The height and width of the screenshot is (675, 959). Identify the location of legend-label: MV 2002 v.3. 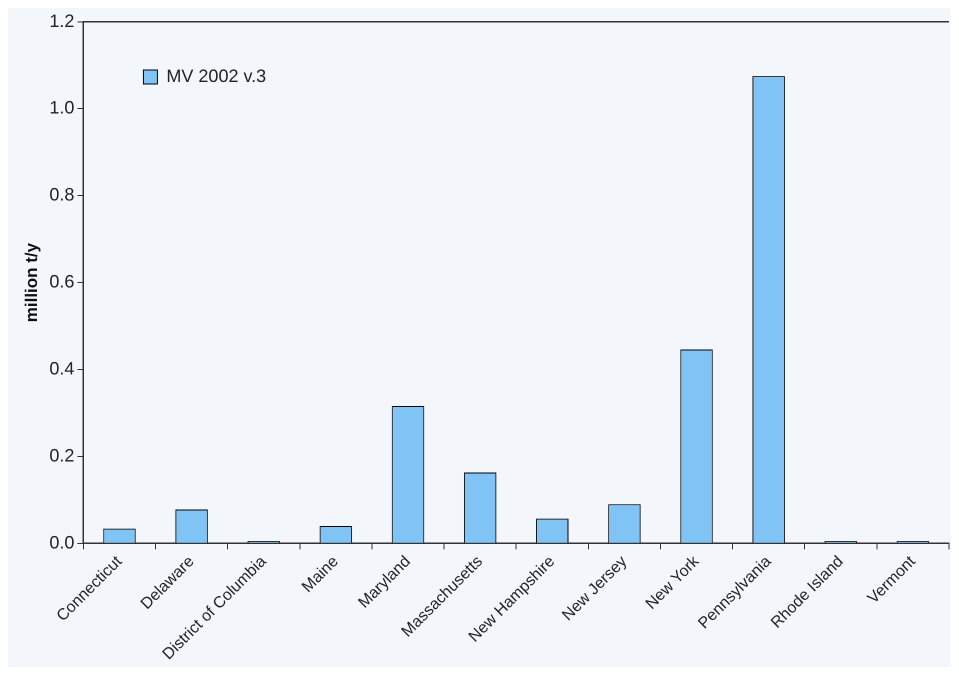
(216, 76).